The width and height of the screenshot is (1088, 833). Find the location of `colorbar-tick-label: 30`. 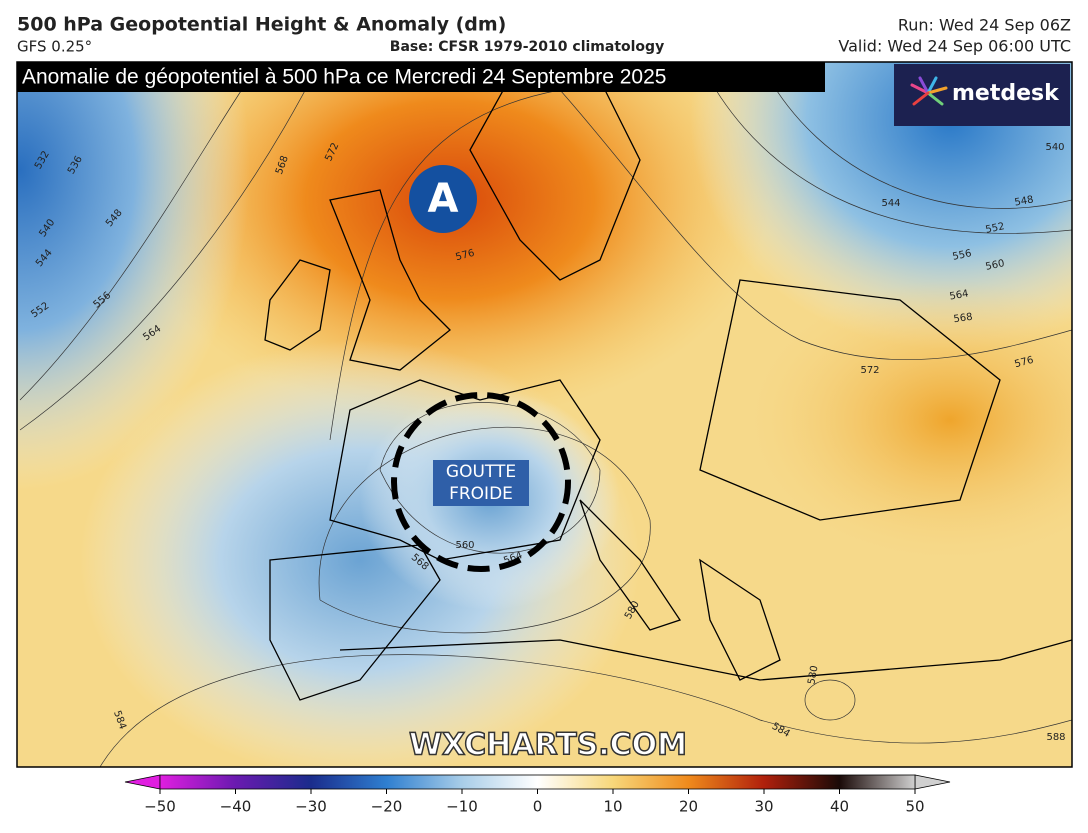

colorbar-tick-label: 30 is located at coordinates (763, 807).